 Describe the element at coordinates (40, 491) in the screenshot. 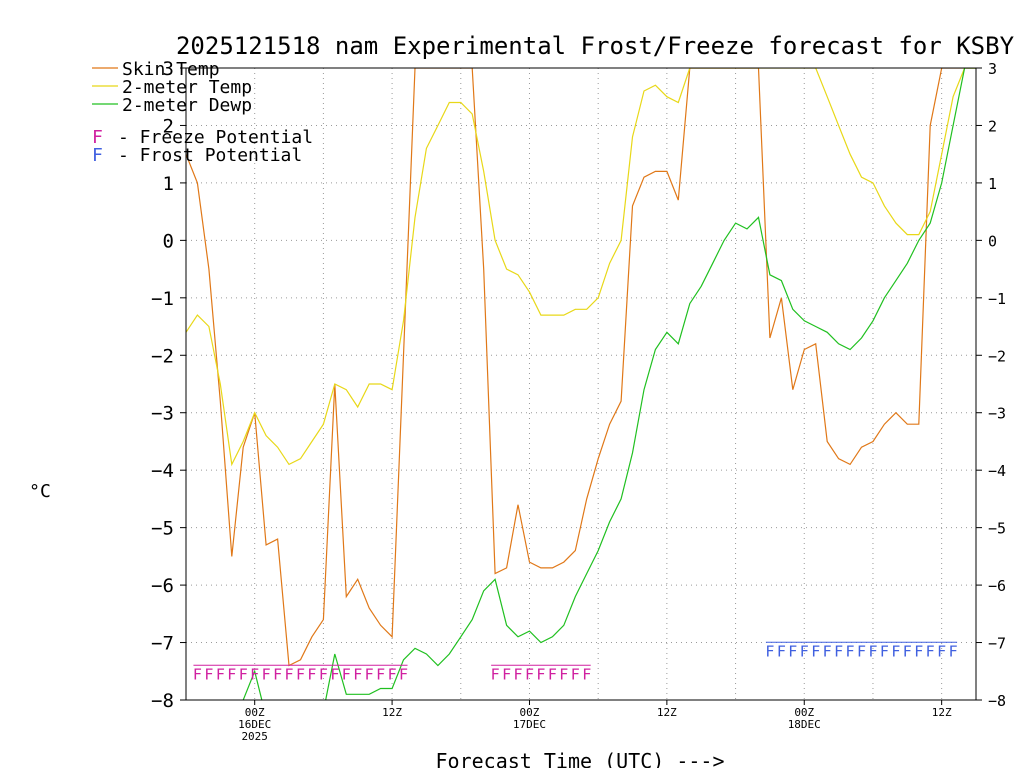

I see `y-axis-label: °C` at that location.